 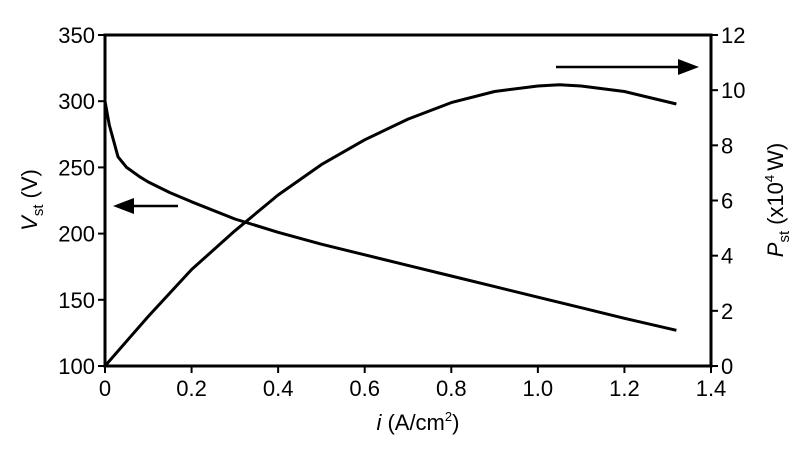 I want to click on x-tick-label: 1.0, so click(x=538, y=388).